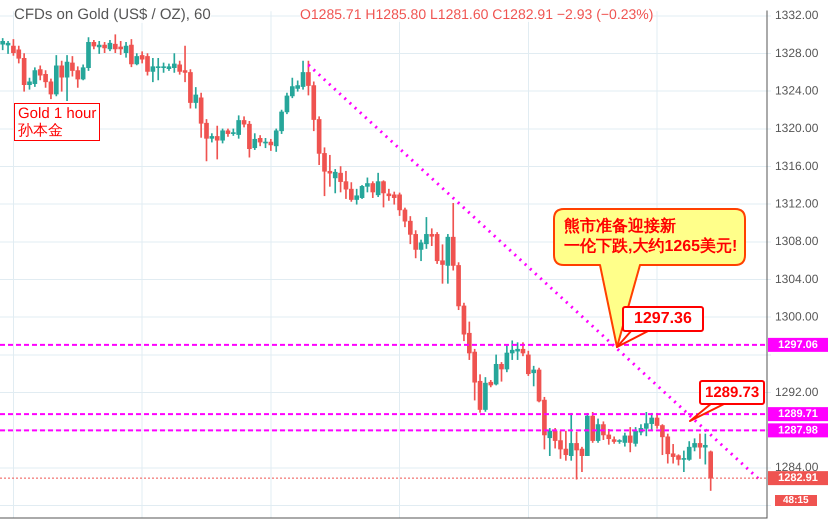 The width and height of the screenshot is (828, 529). What do you see at coordinates (797, 165) in the screenshot?
I see `y-tick-label: 1316.00` at bounding box center [797, 165].